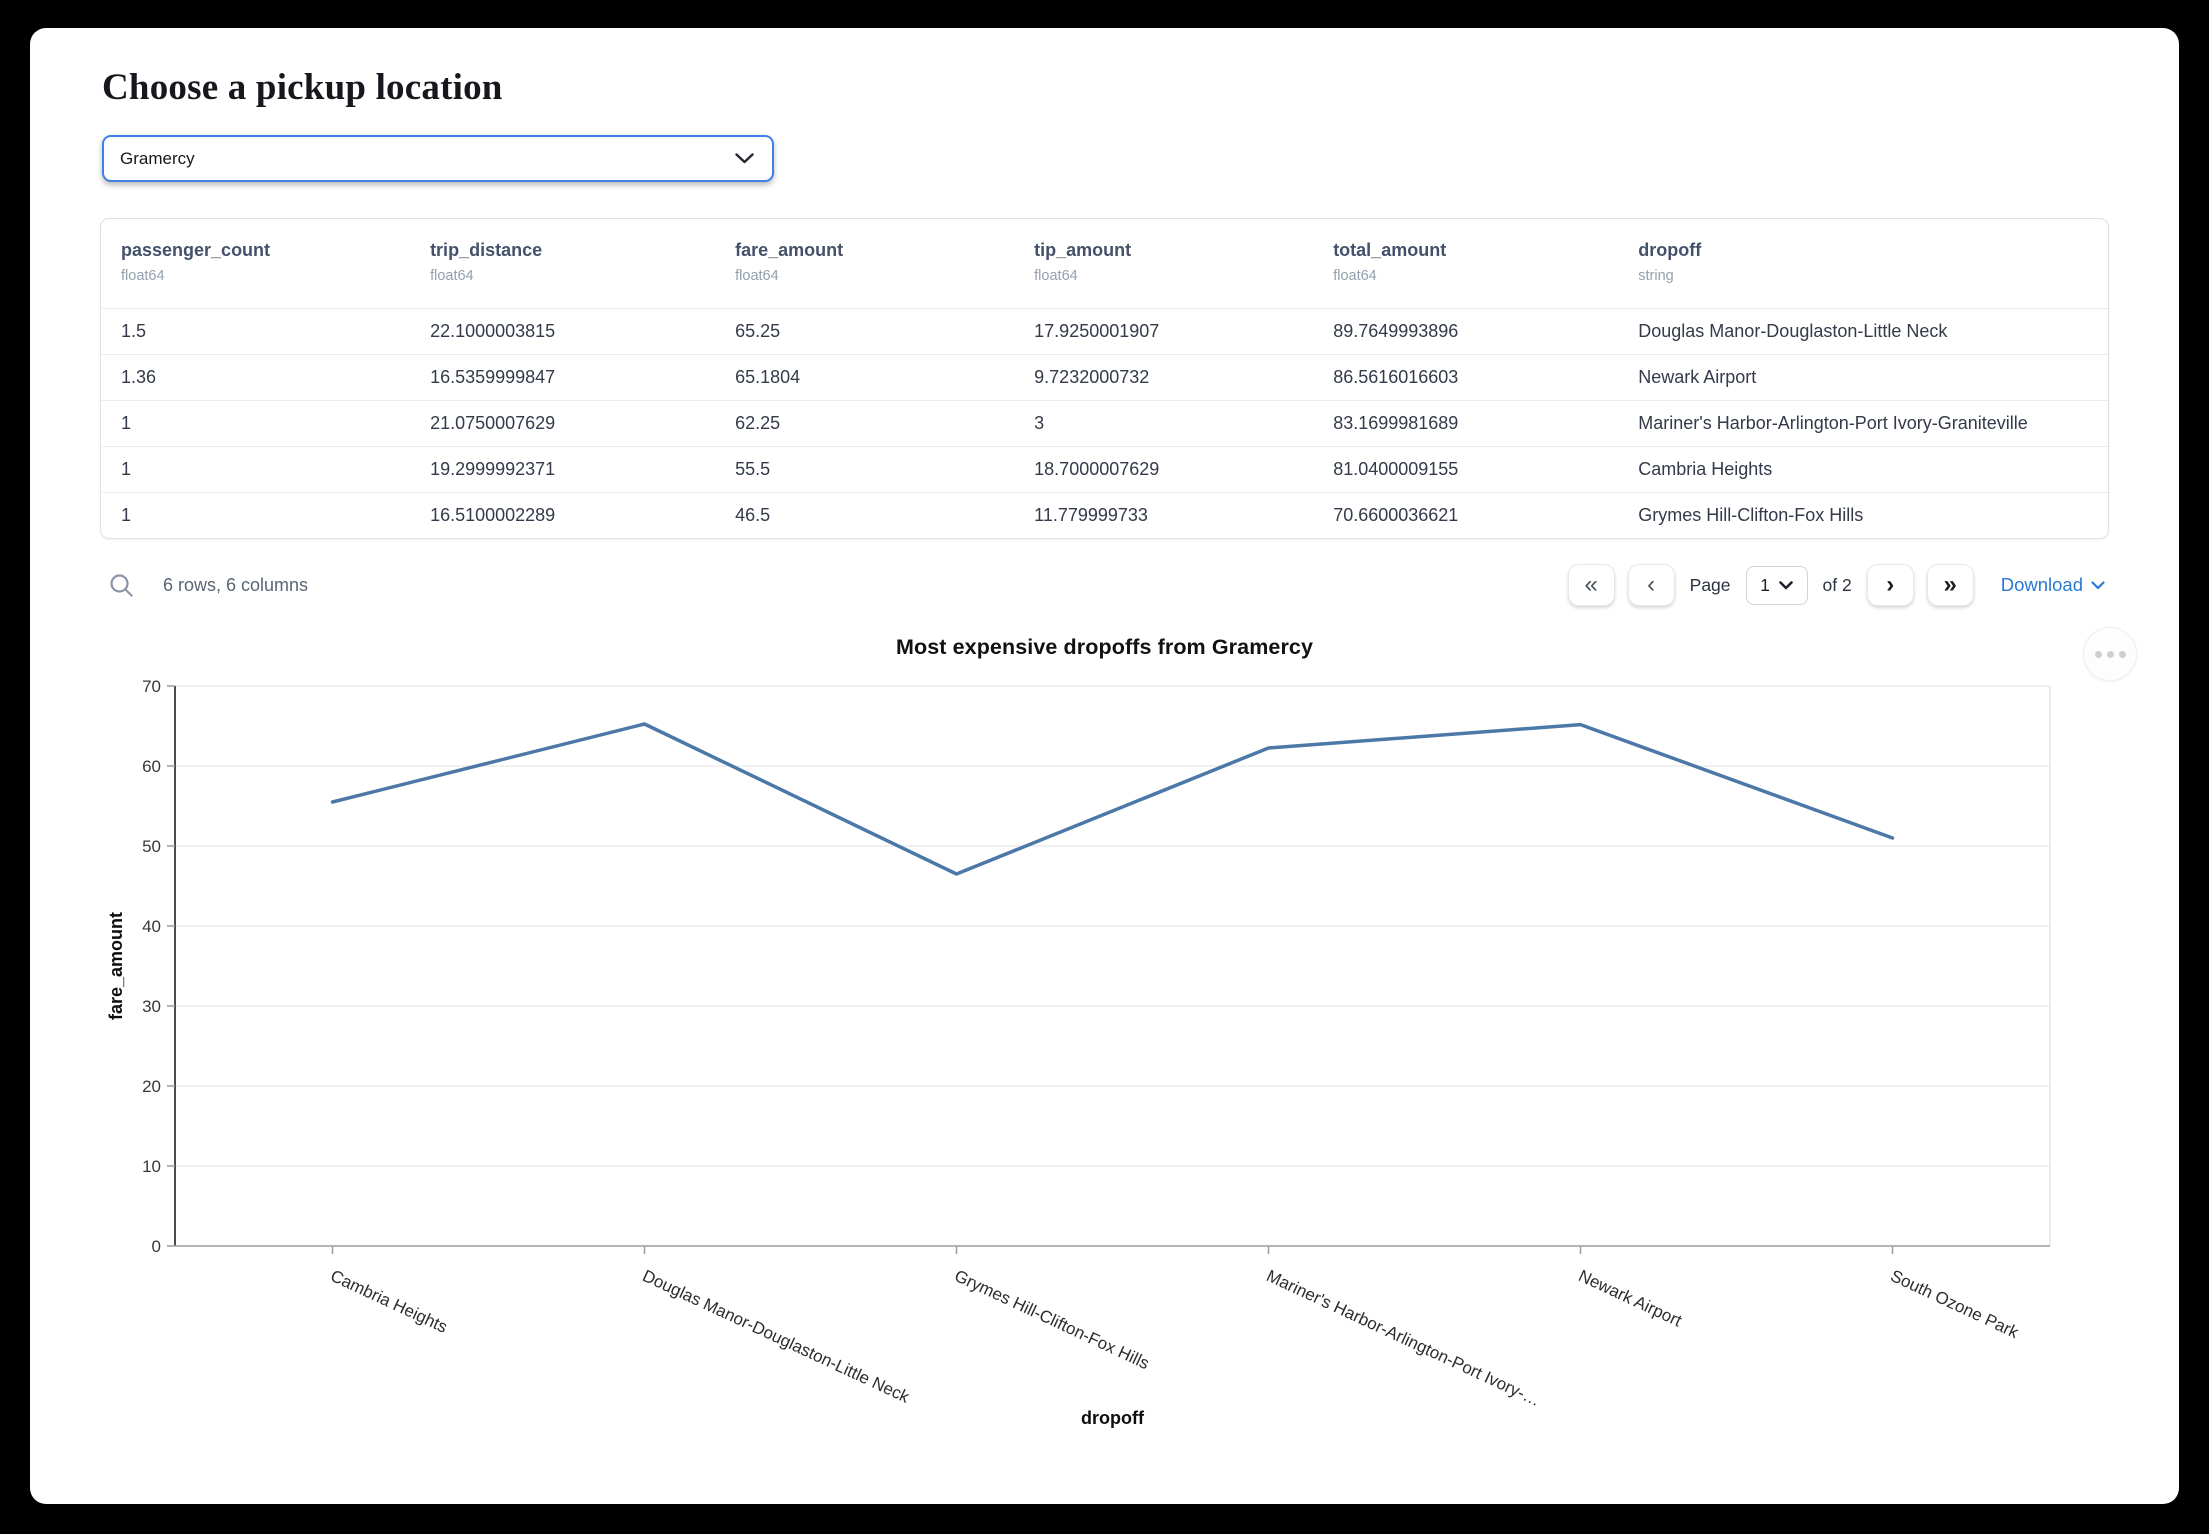 This screenshot has width=2209, height=1534. Describe the element at coordinates (1396, 469) in the screenshot. I see `table-cell: 81.0400009155` at that location.